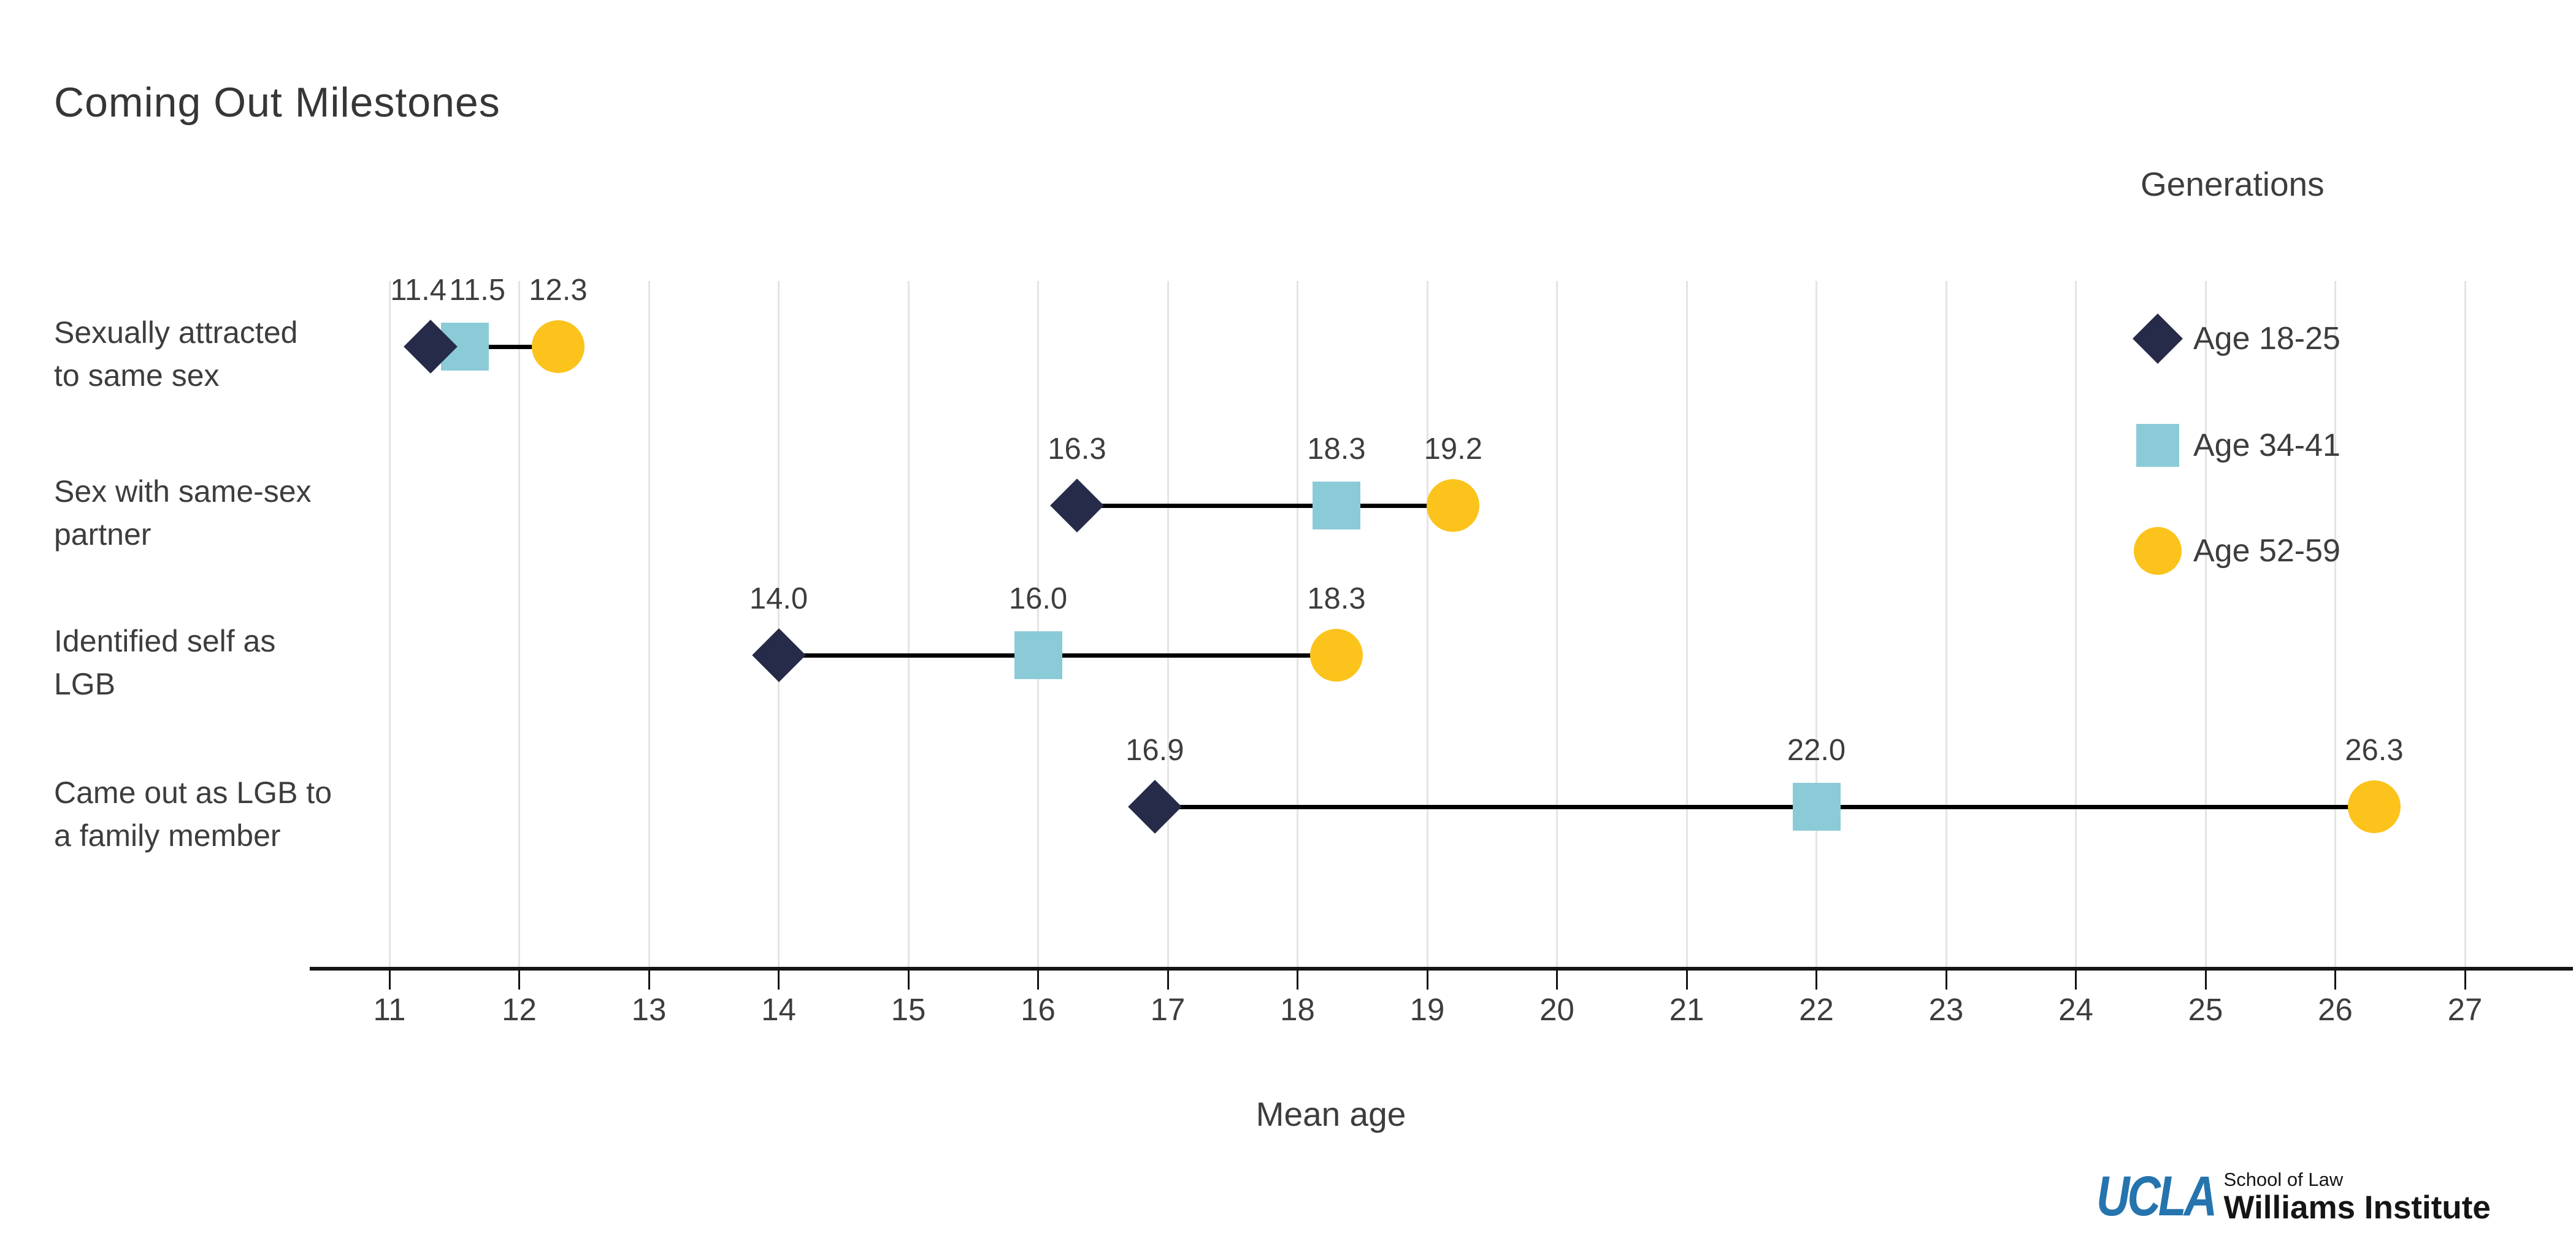  What do you see at coordinates (2157, 445) in the screenshot?
I see `legend-marker-square-icon` at bounding box center [2157, 445].